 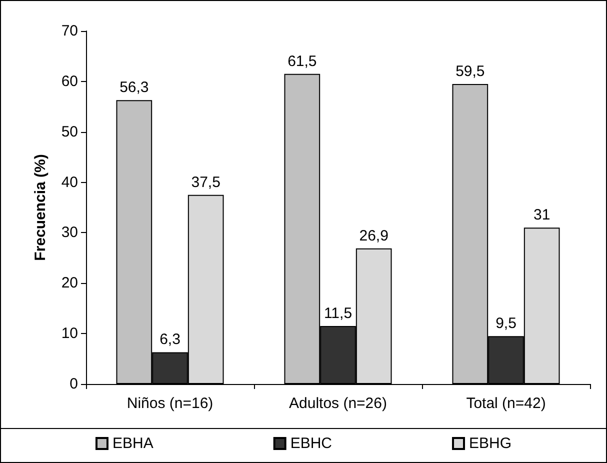 I want to click on legend-label: EBHA, so click(x=133, y=443).